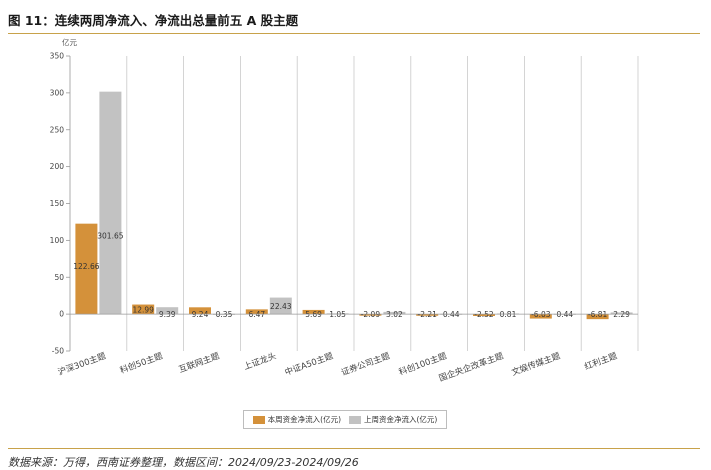 The image size is (711, 470). Describe the element at coordinates (57, 56) in the screenshot. I see `y-tick-label: 350` at that location.